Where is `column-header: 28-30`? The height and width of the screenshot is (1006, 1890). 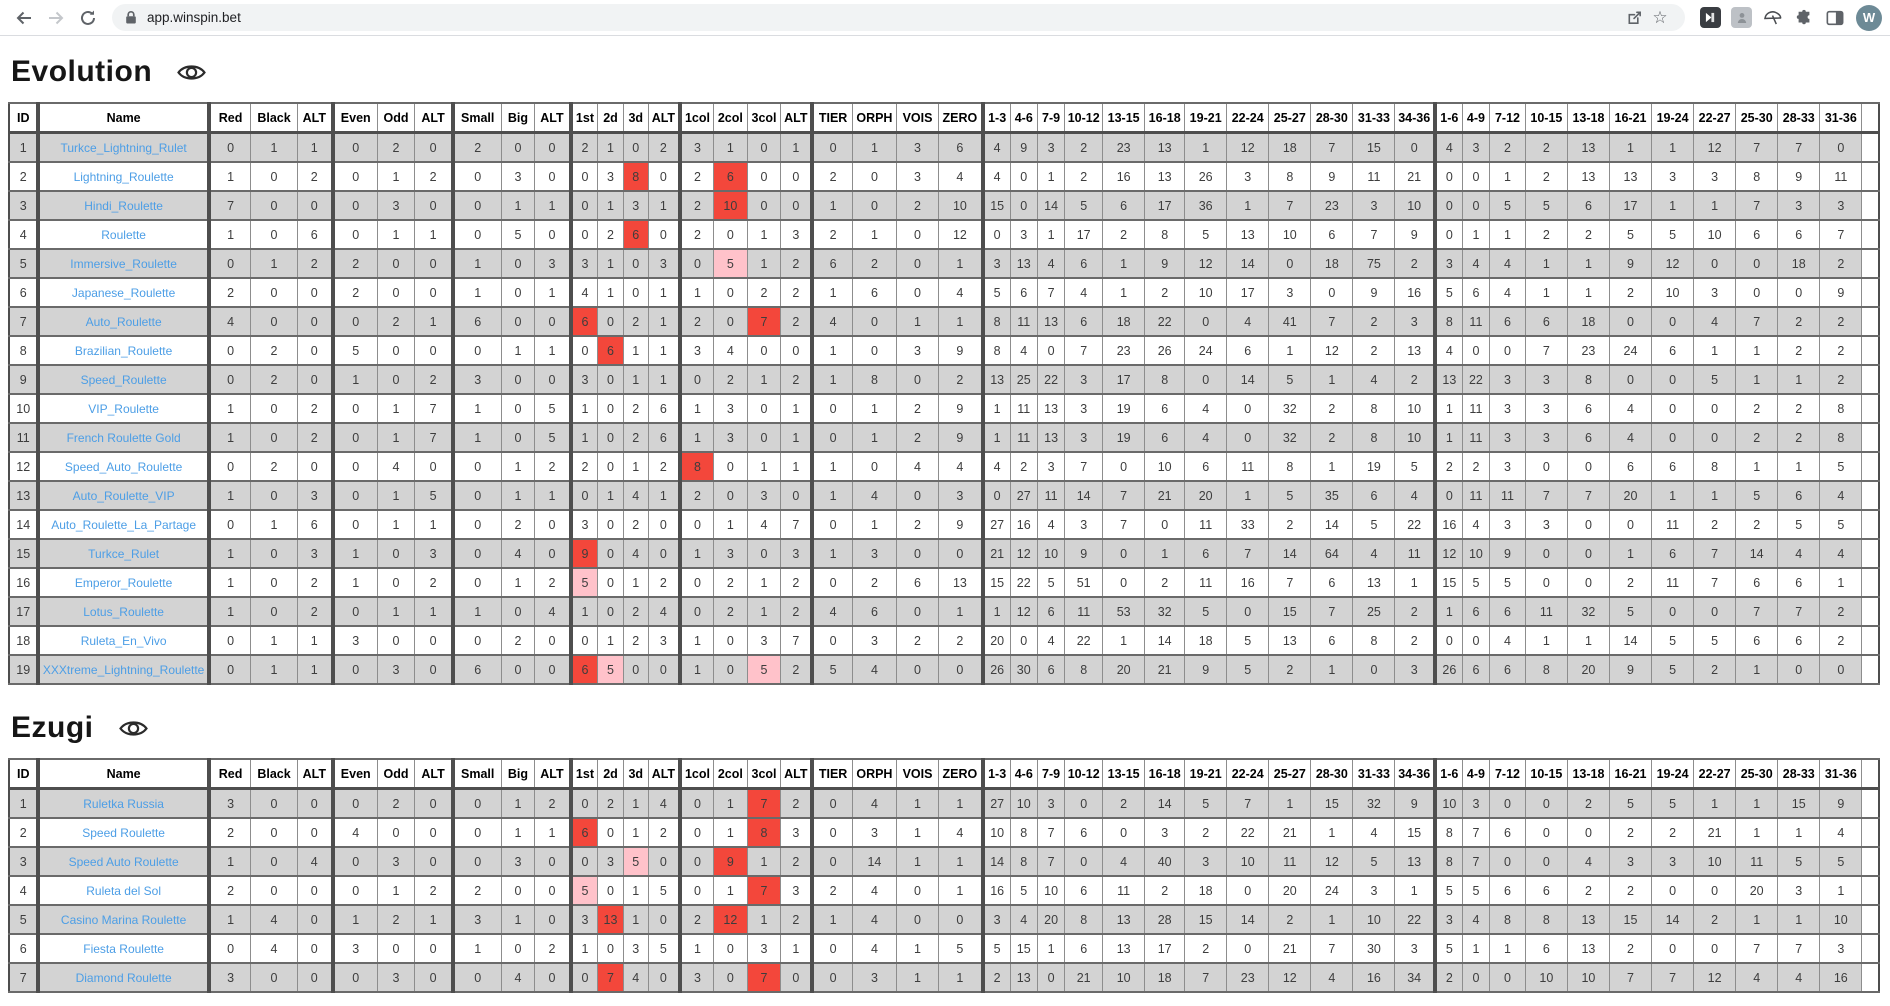
column-header: 28-30 is located at coordinates (1332, 118).